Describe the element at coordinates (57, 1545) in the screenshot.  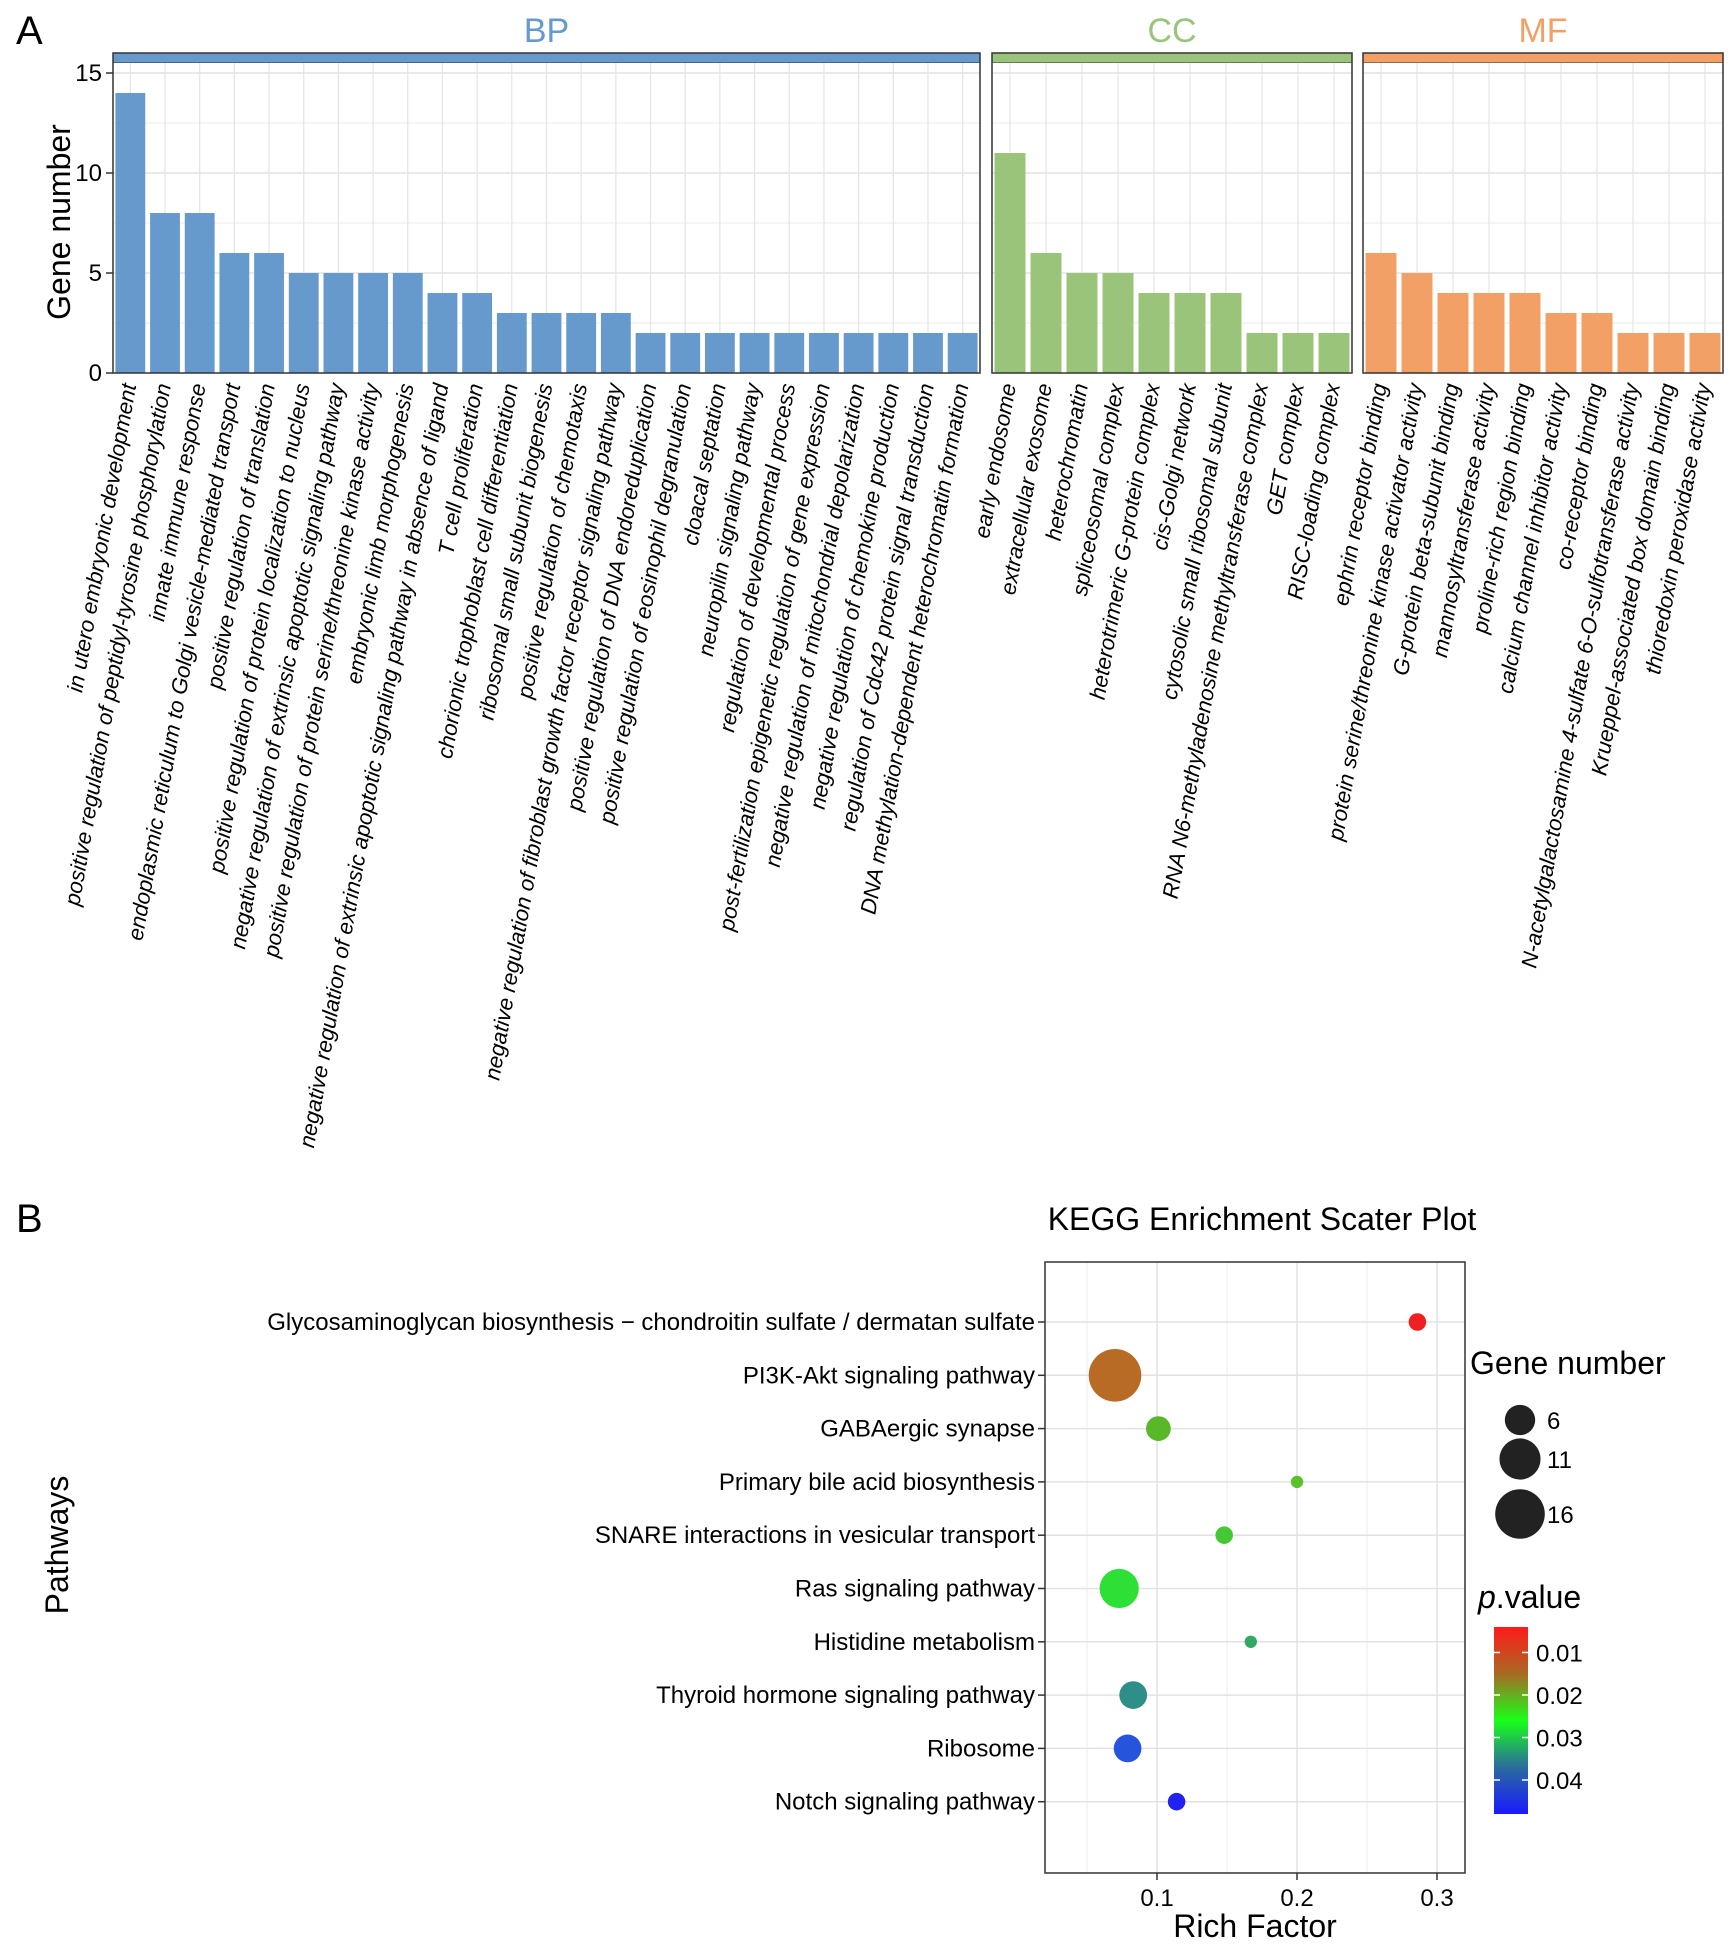
I see `y-axis-title: Pathways` at that location.